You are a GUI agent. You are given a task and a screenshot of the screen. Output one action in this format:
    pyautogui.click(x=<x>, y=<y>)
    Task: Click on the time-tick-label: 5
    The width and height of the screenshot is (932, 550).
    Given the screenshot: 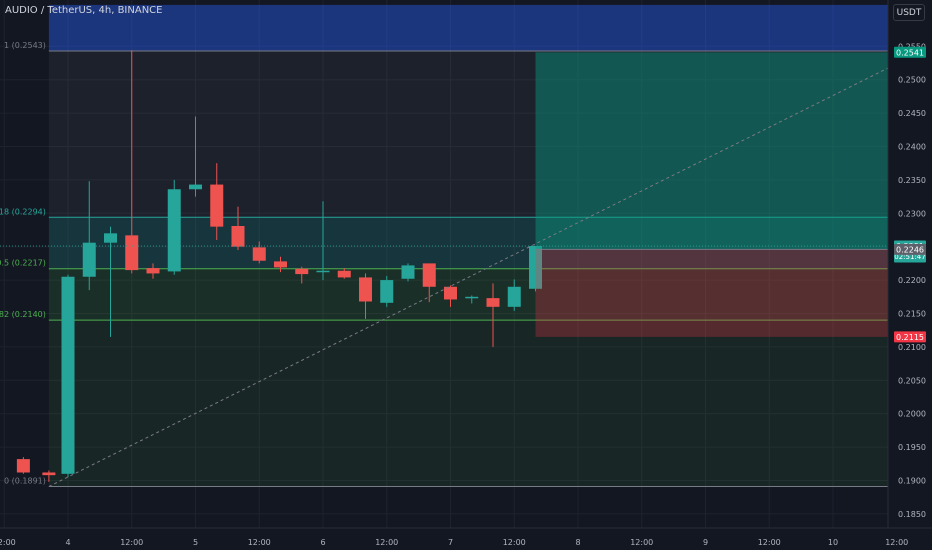 What is the action you would take?
    pyautogui.click(x=195, y=542)
    